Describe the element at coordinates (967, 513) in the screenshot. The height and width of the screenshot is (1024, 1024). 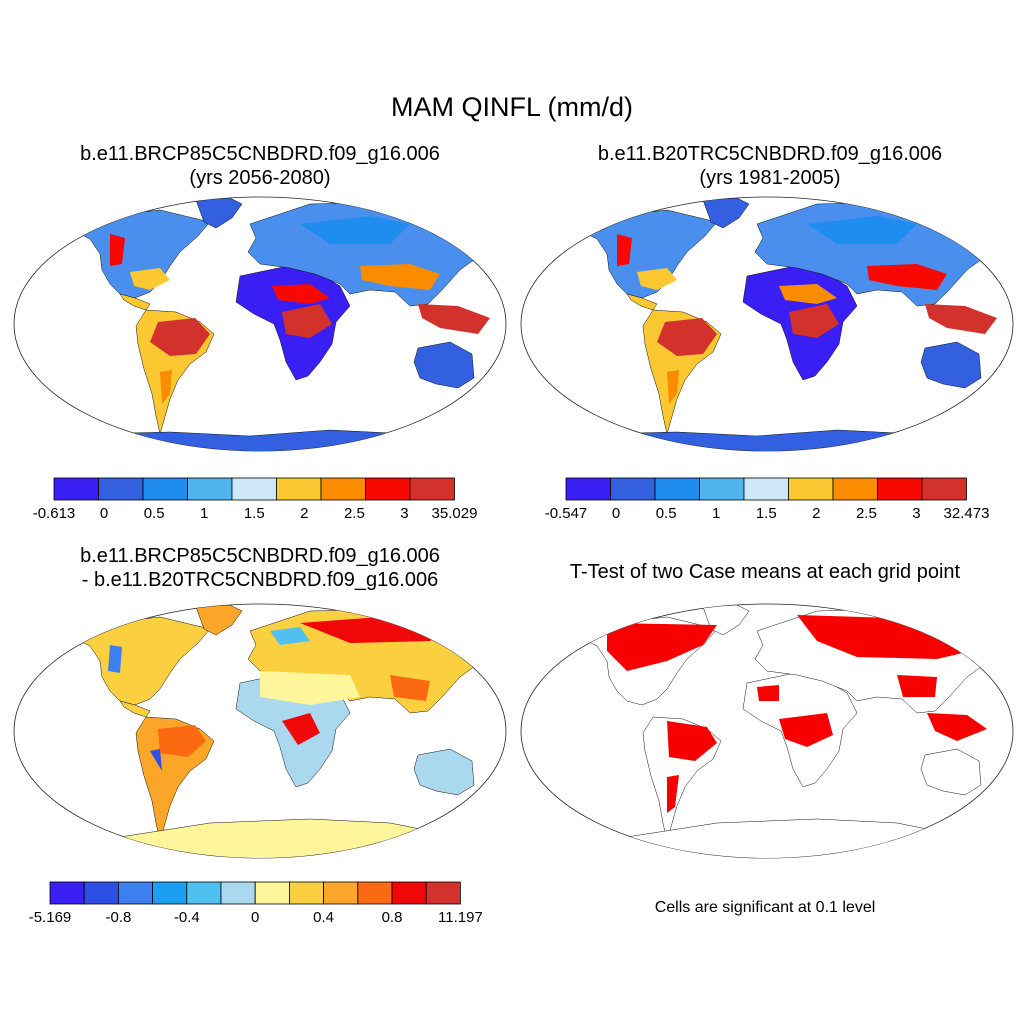
I see `colorbar-tick-label: 32.473` at that location.